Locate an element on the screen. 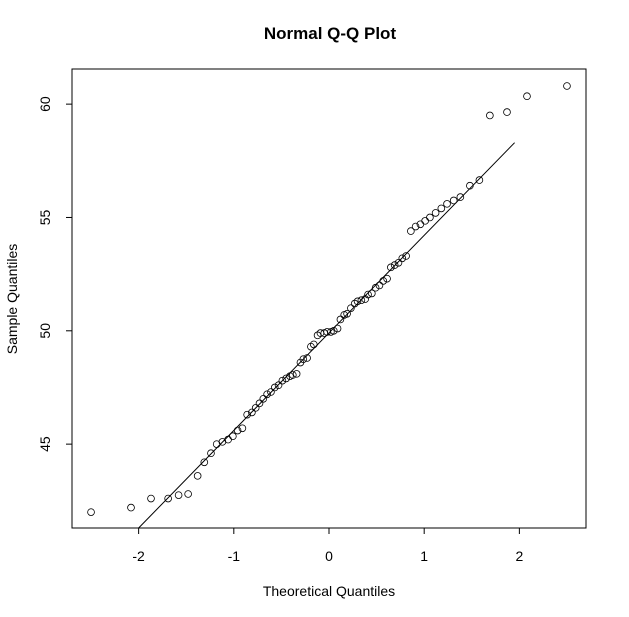 This screenshot has width=629, height=617. y-tick-label: 55 is located at coordinates (45, 217).